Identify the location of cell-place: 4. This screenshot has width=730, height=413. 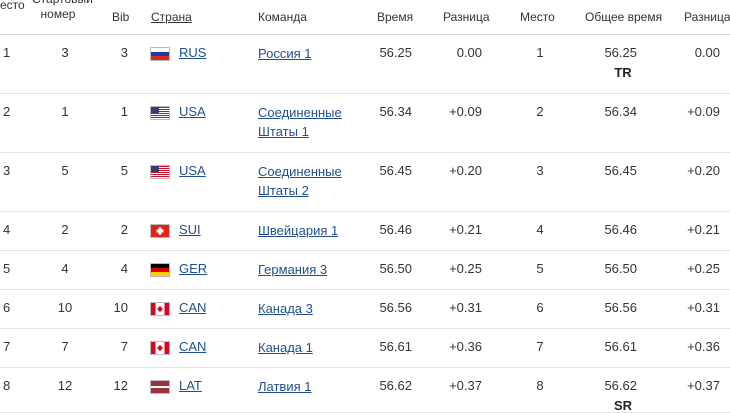
(7, 229).